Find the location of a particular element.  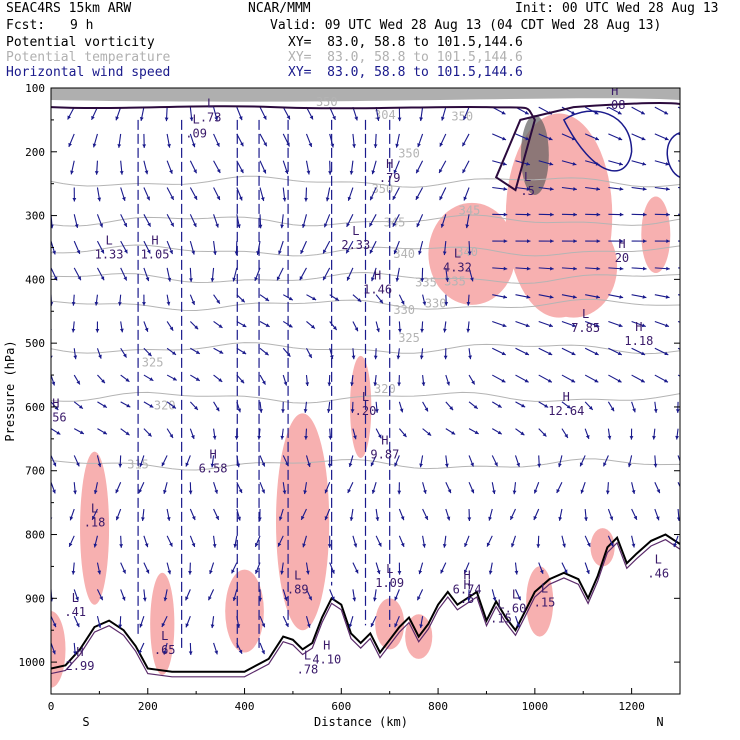

model-title: SEAC4RS 15km ARW is located at coordinates (69, 8).